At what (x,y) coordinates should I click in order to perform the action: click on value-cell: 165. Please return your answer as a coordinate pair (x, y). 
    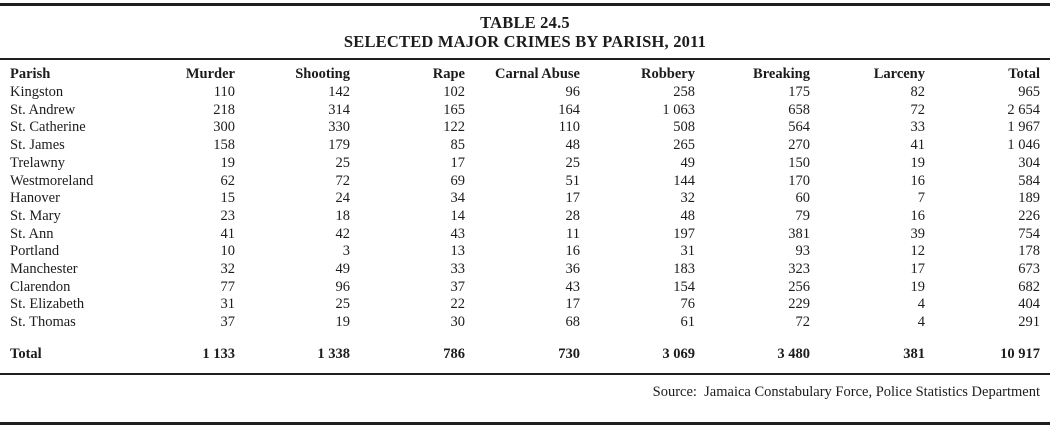
    Looking at the image, I should click on (454, 109).